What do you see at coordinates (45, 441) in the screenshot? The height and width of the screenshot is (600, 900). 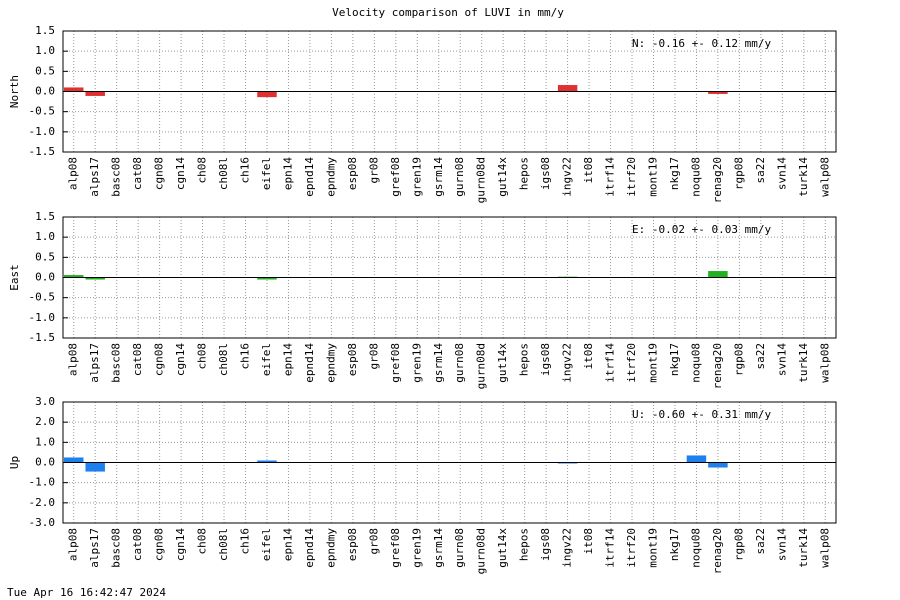 I see `y-tick-label: 1.0` at bounding box center [45, 441].